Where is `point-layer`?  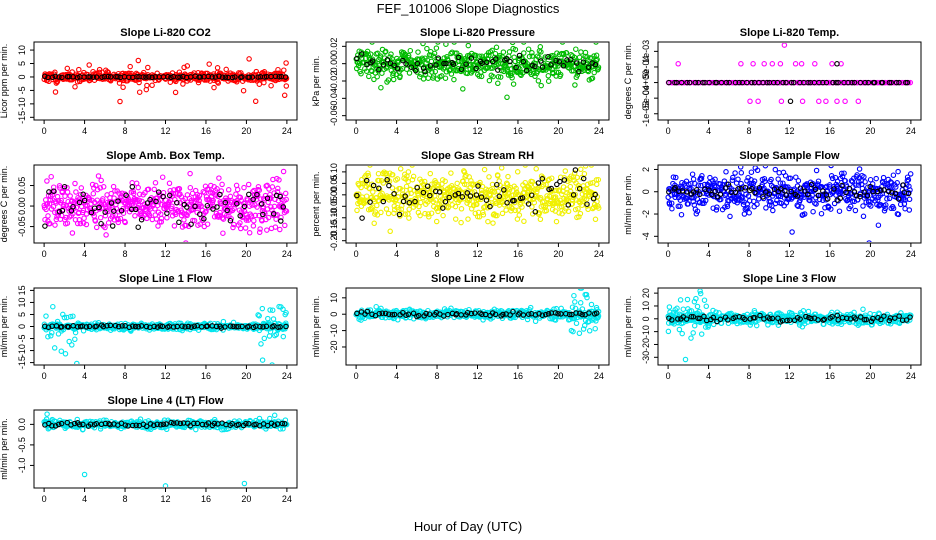
point-layer is located at coordinates (165, 205).